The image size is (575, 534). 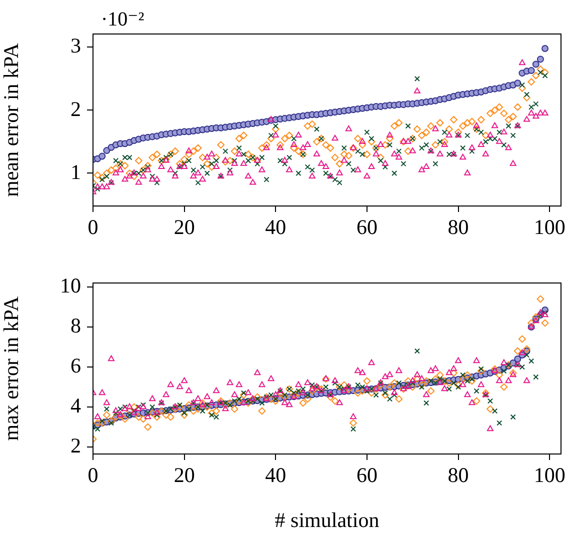 I want to click on y-tick-label: 8, so click(x=75, y=326).